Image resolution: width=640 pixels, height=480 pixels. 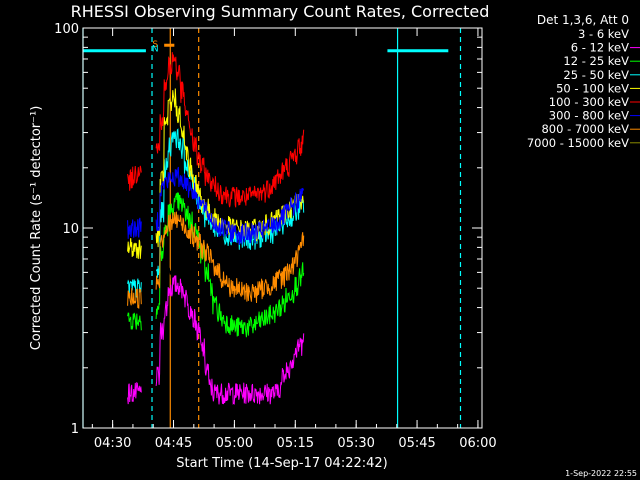 I want to click on y-tick-label-0: 1, so click(x=75, y=429).